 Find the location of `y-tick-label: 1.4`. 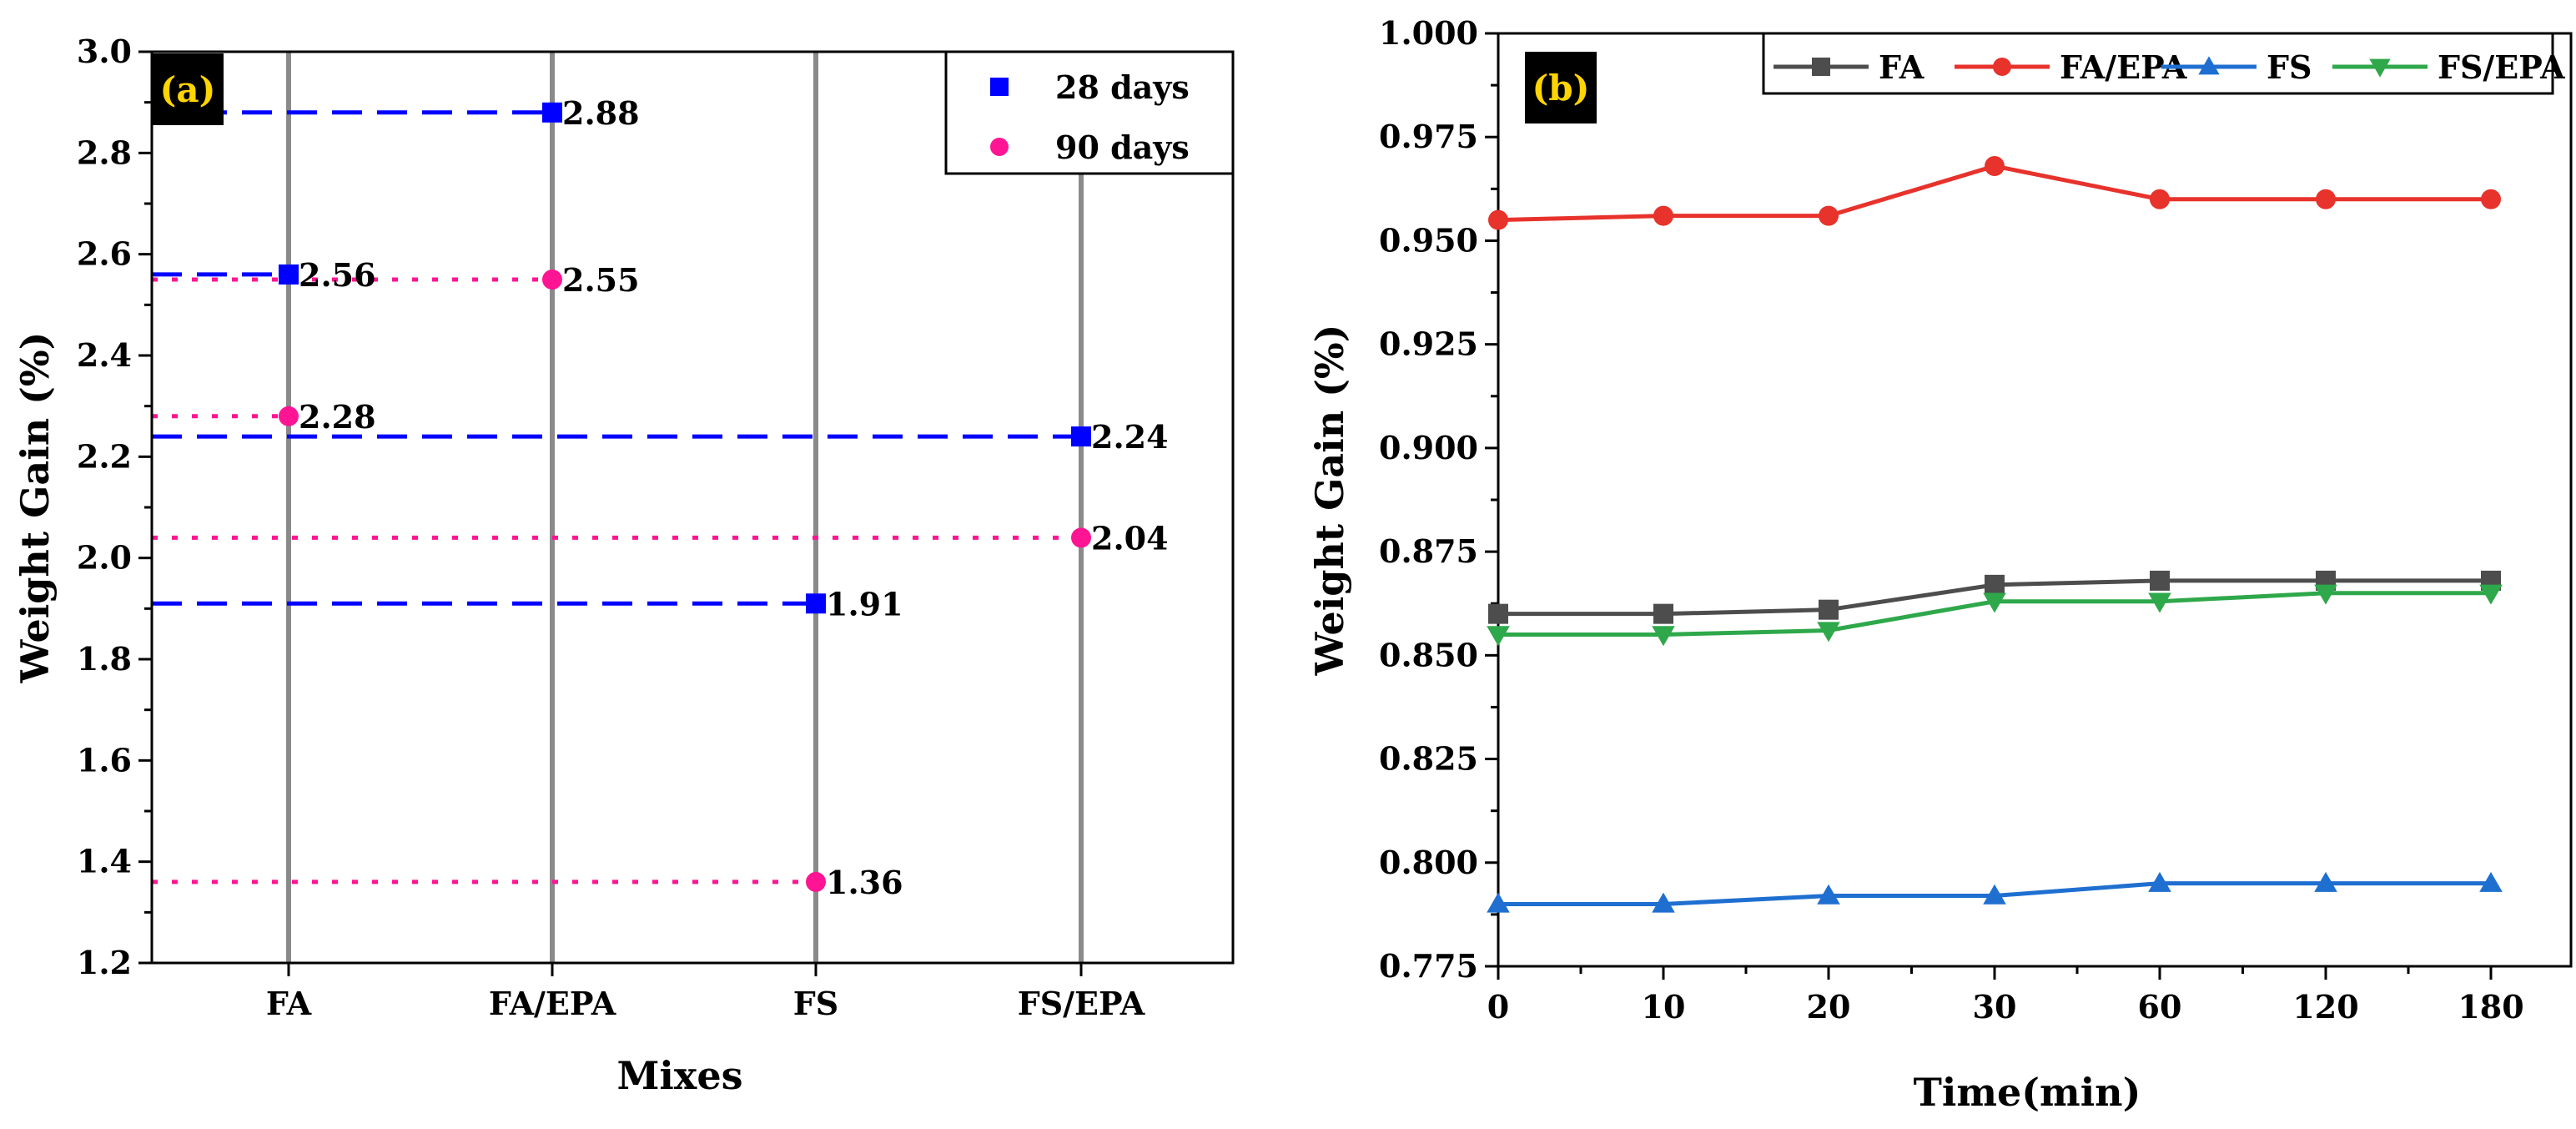

y-tick-label: 1.4 is located at coordinates (104, 861).